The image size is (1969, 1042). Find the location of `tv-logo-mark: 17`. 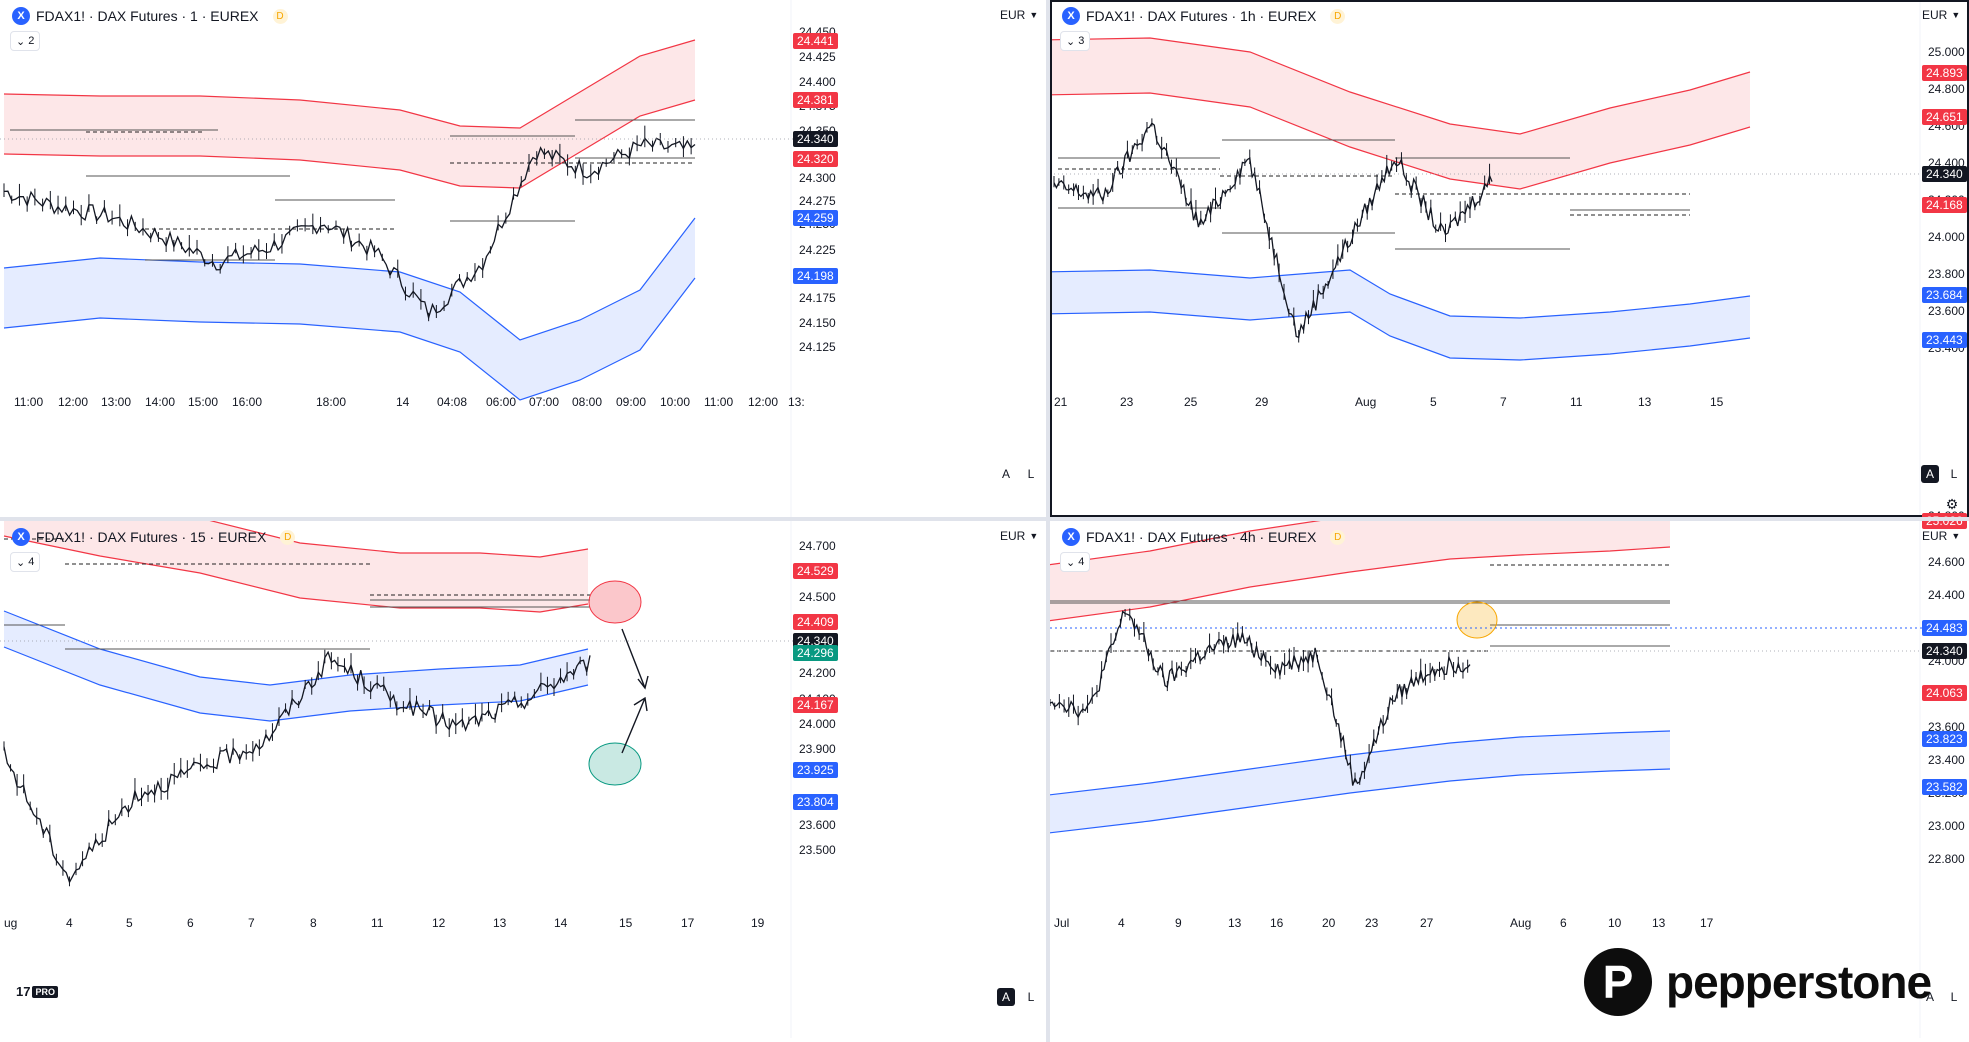

tv-logo-mark: 17 is located at coordinates (23, 991).